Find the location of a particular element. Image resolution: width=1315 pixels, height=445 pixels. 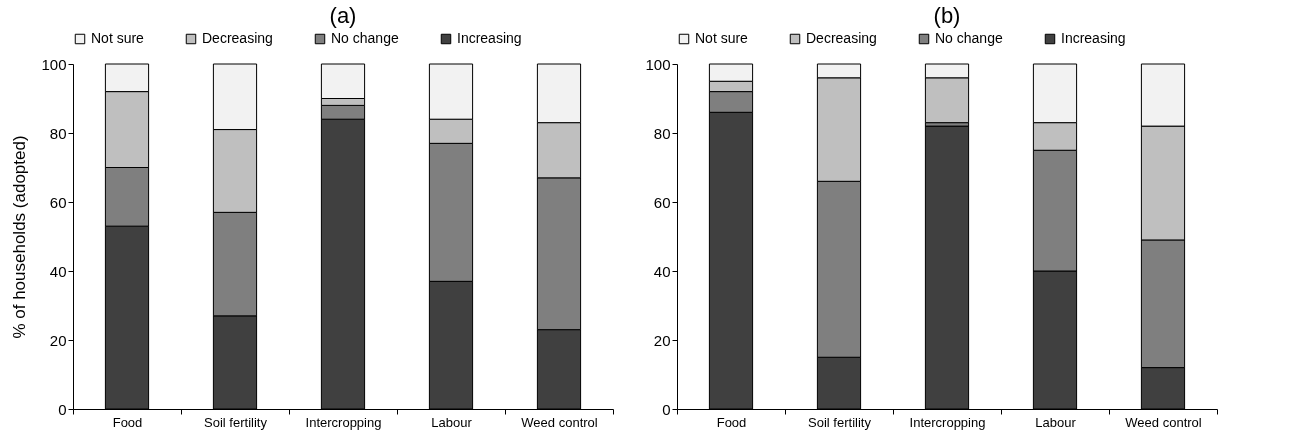

y-axis-title: % of households (adopted) is located at coordinates (20, 237).